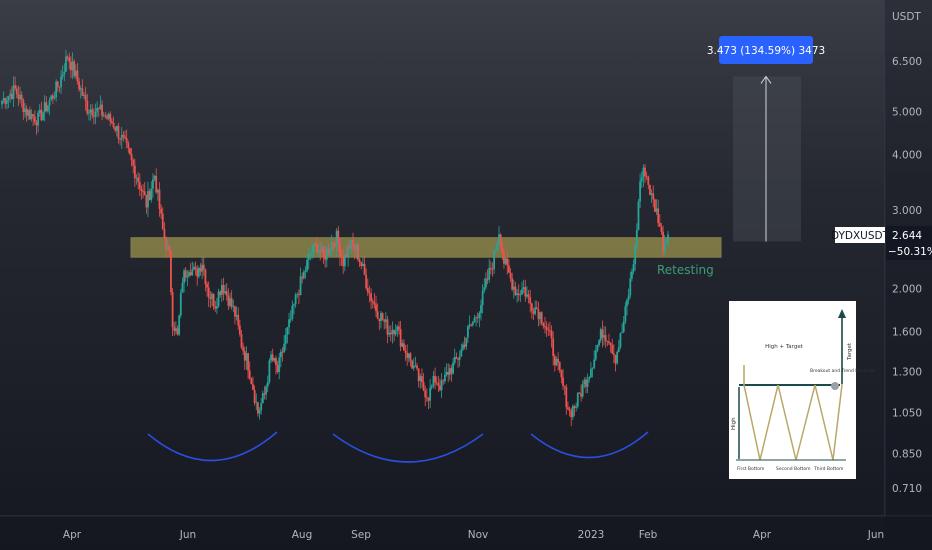 The height and width of the screenshot is (550, 932). Describe the element at coordinates (478, 535) in the screenshot. I see `x-tick-label: Nov` at that location.